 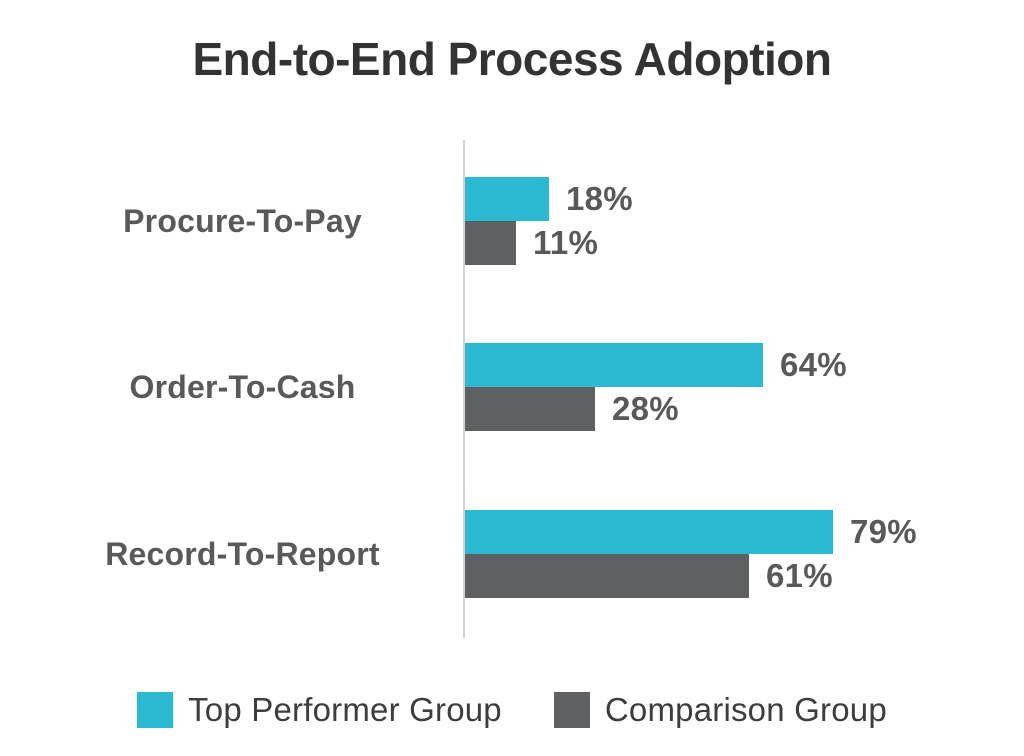 I want to click on category-label: Order-To-Cash, so click(x=242, y=386).